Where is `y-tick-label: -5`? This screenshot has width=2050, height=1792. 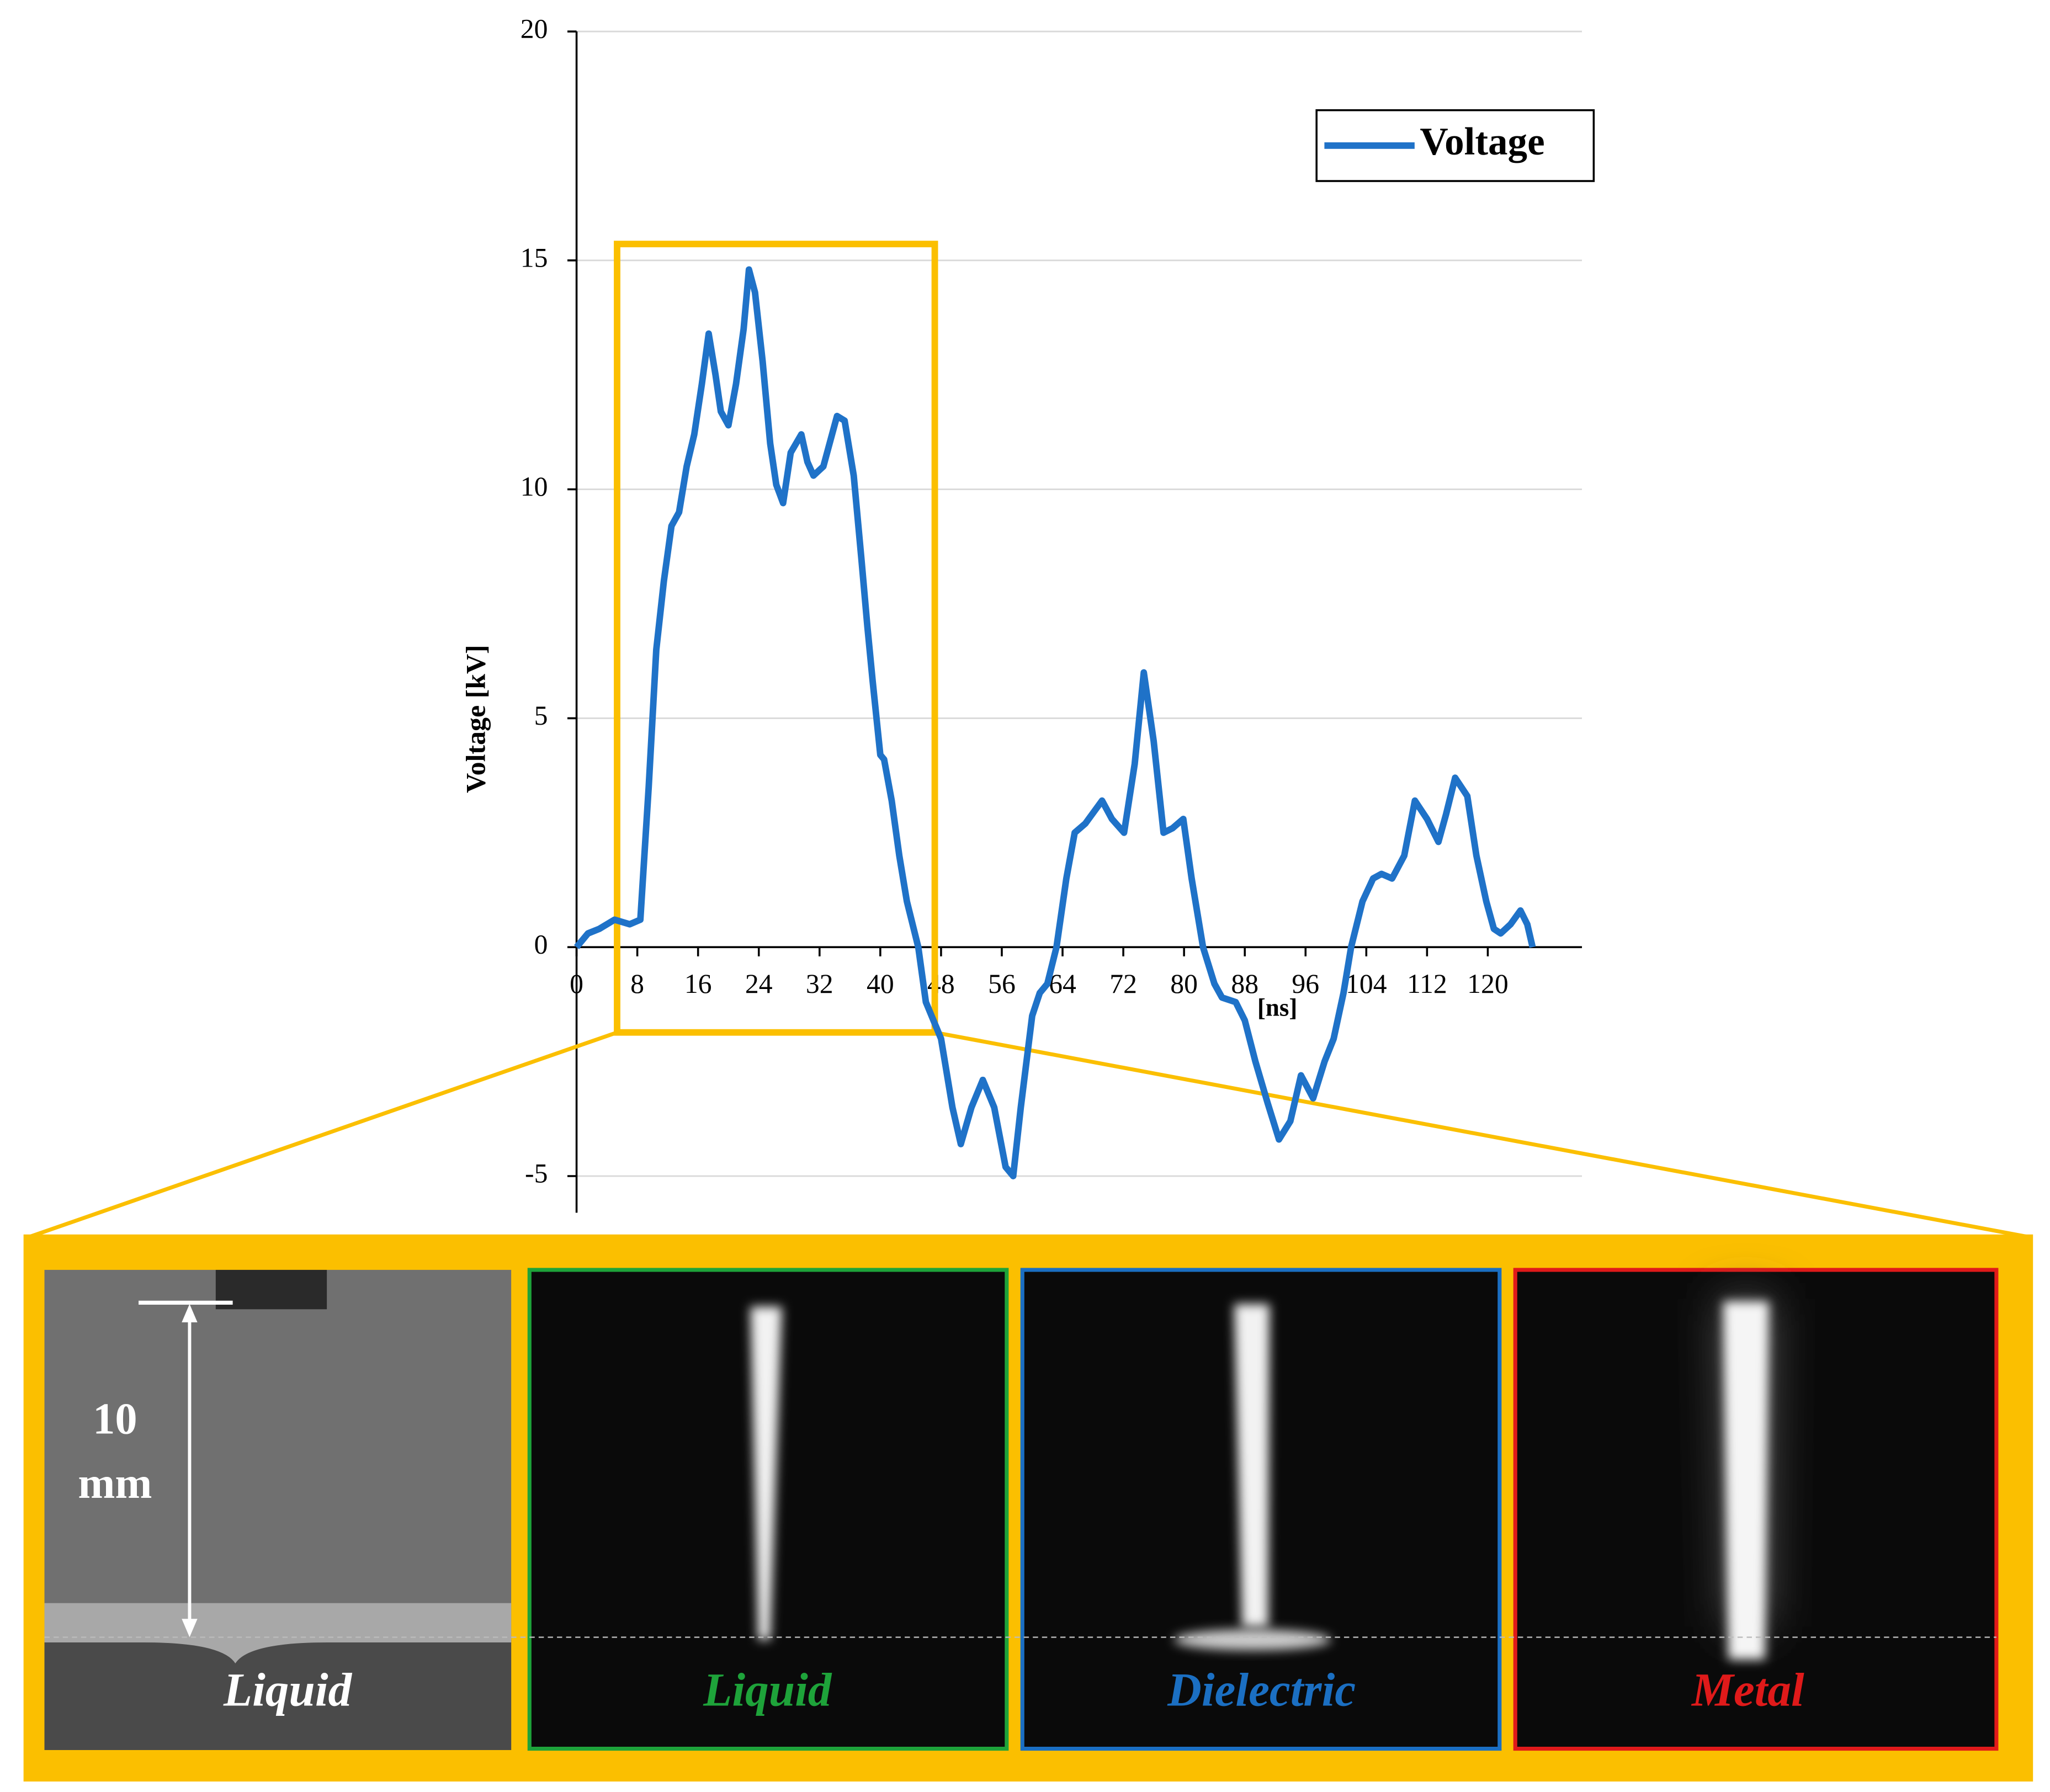
y-tick-label: -5 is located at coordinates (536, 1173).